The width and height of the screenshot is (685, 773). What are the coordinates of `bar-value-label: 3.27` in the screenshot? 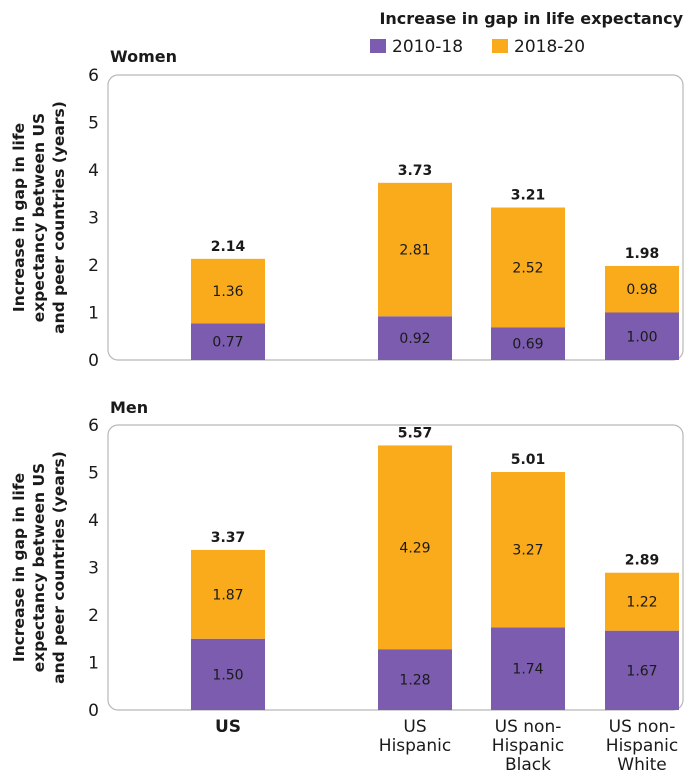 It's located at (527, 551).